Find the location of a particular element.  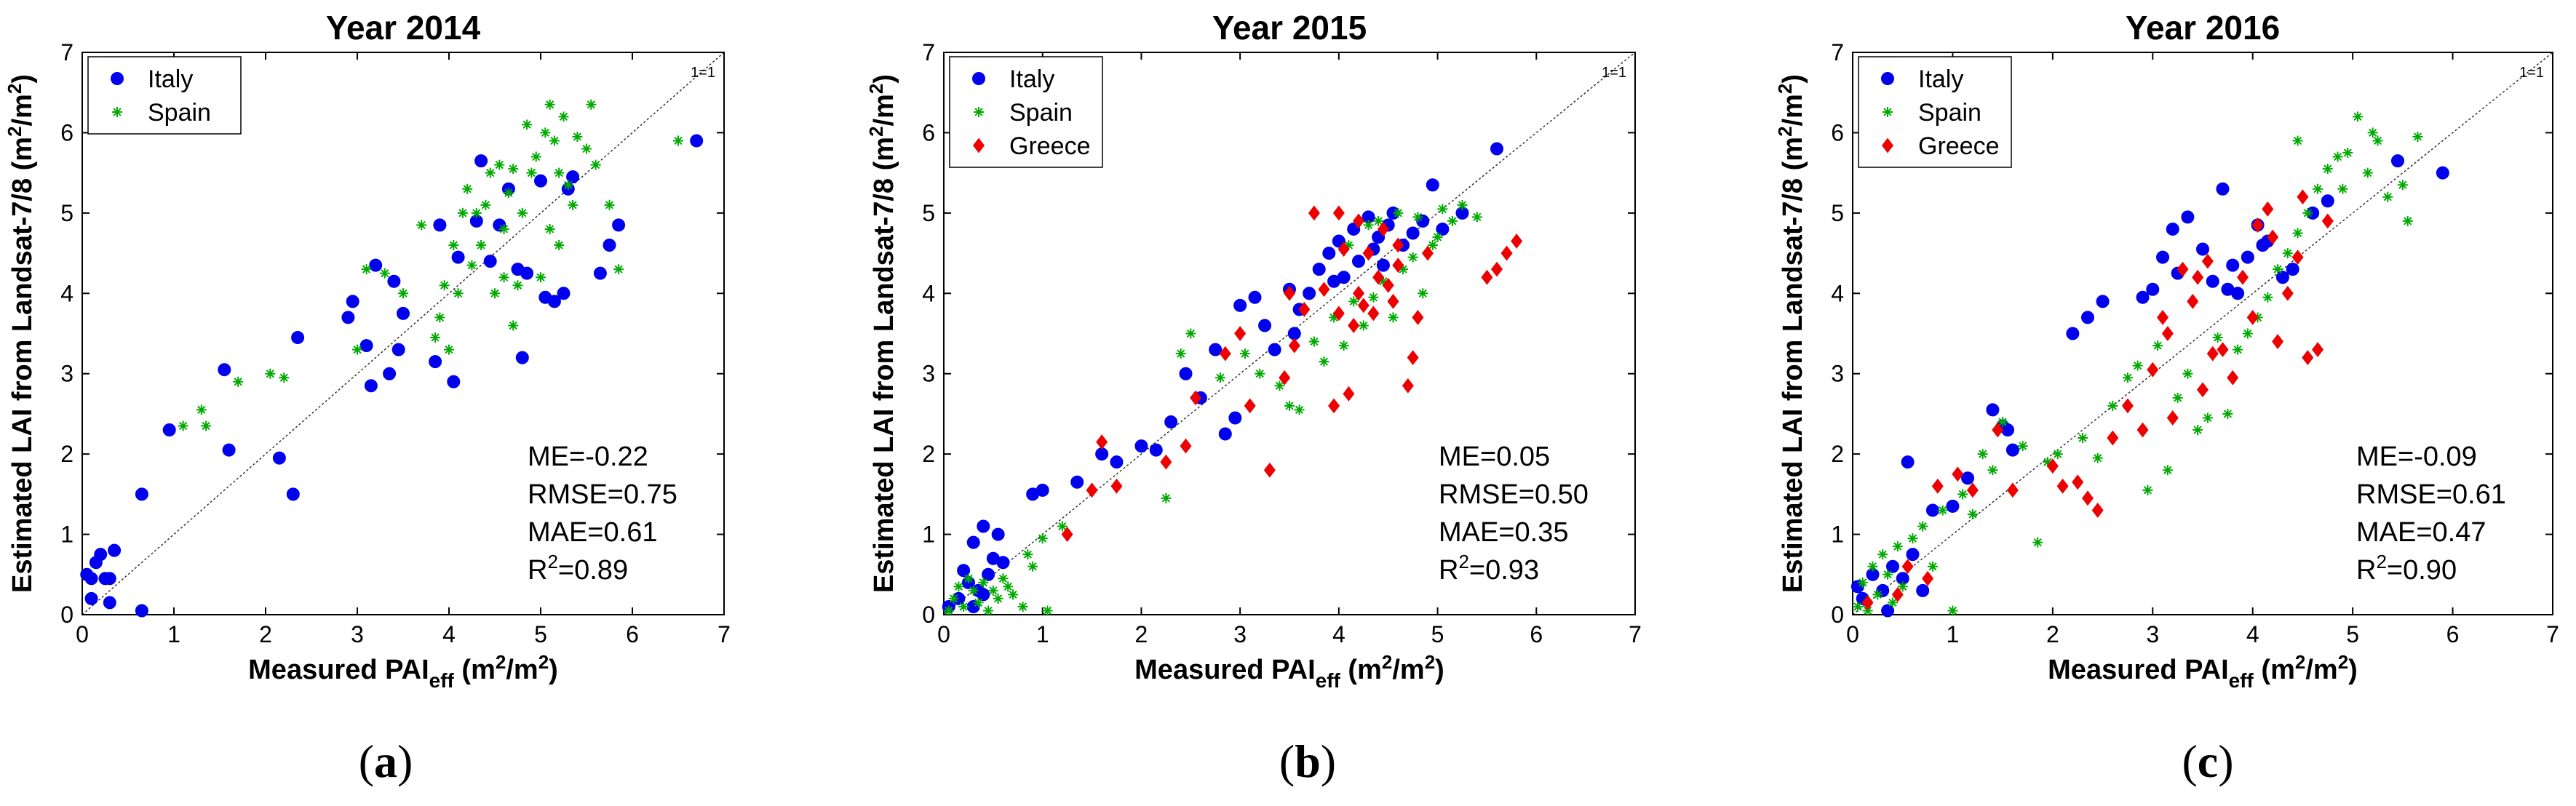

legend-marker-greece is located at coordinates (979, 145).